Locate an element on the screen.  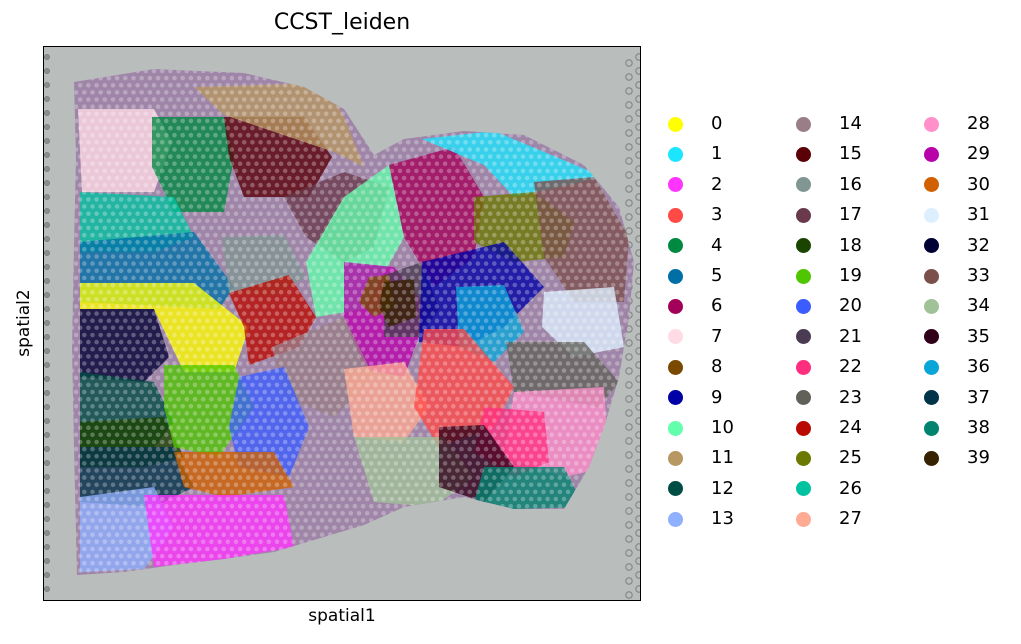
legend-label-12: 12 is located at coordinates (722, 488).